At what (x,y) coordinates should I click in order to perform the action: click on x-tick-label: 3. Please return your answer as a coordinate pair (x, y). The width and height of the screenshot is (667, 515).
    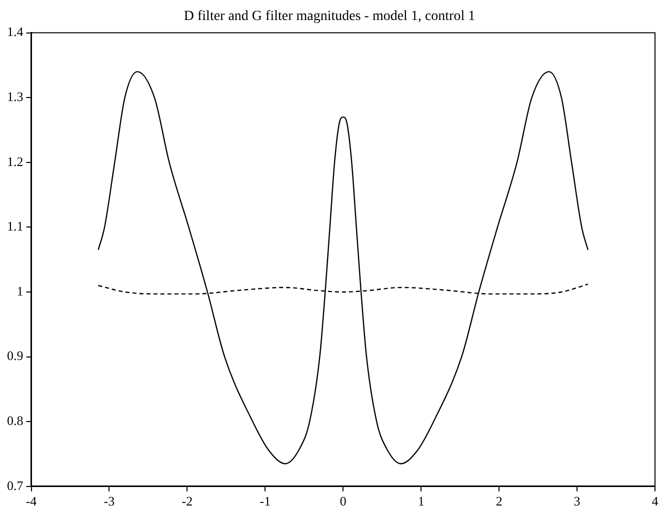
    Looking at the image, I should click on (577, 501).